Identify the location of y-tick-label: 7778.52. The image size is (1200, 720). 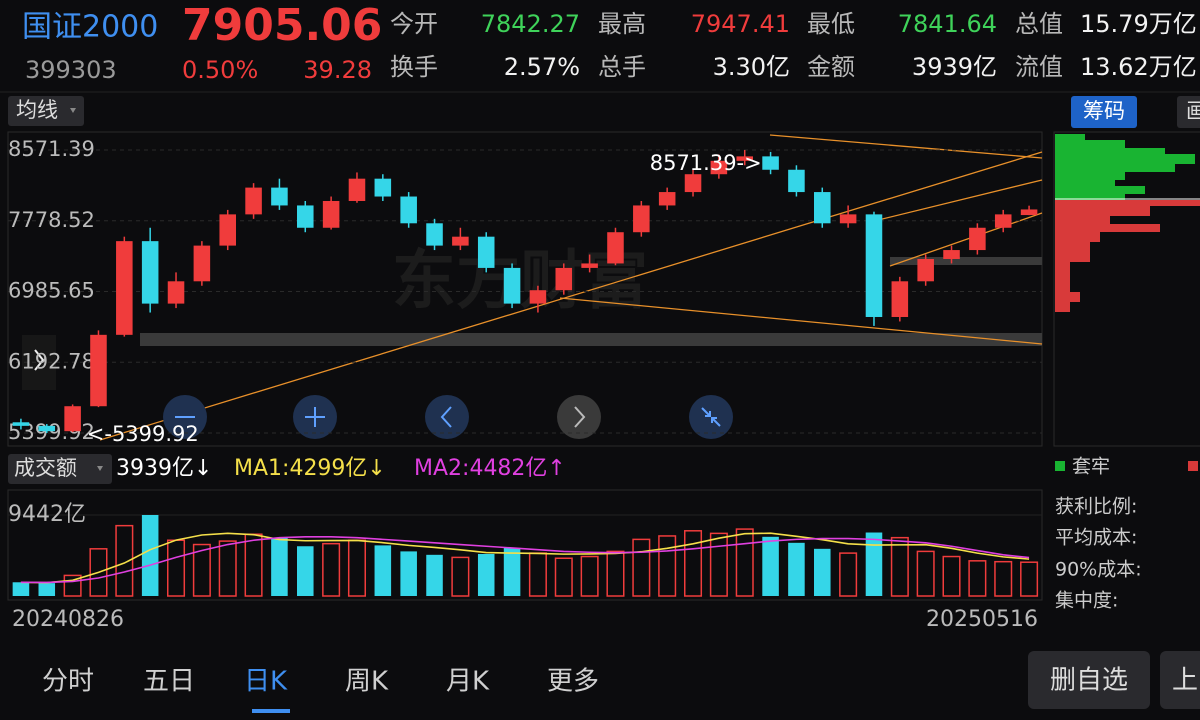
(51, 220).